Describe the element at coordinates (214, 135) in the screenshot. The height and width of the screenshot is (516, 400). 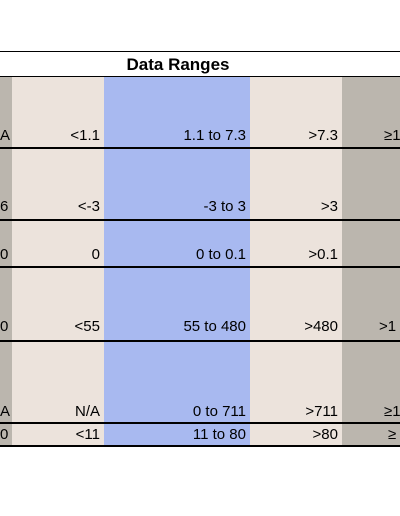
I see `table-cell: 1.1 to 7.3` at that location.